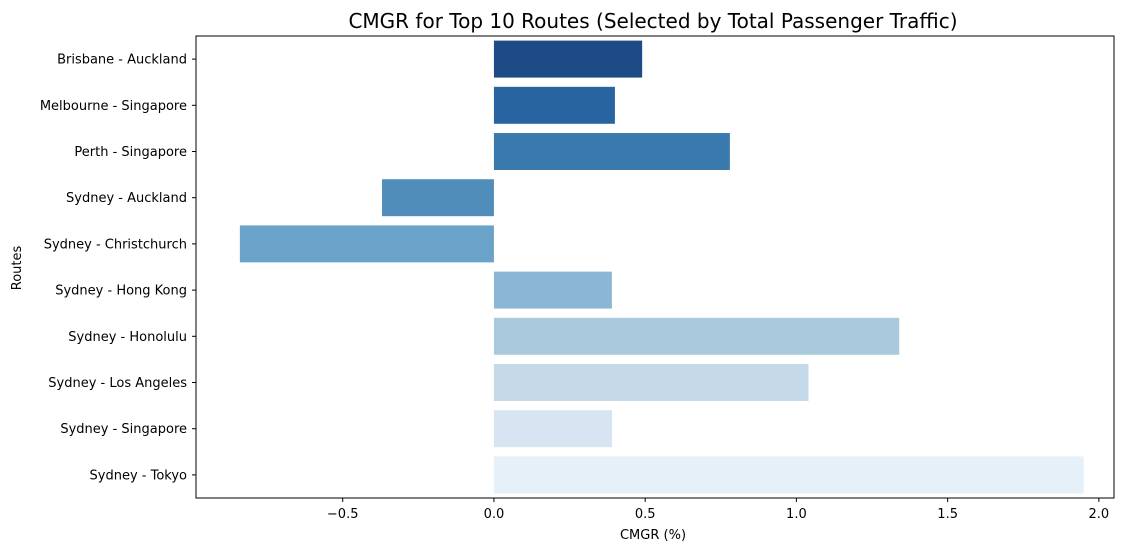 The height and width of the screenshot is (555, 1136). I want to click on y-tick-label: Sydney - Los Angeles, so click(117, 383).